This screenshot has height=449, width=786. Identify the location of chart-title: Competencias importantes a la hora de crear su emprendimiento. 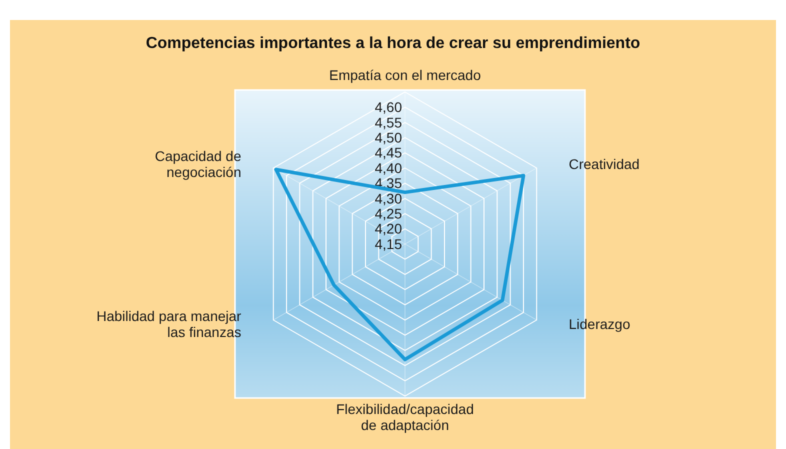
(393, 43).